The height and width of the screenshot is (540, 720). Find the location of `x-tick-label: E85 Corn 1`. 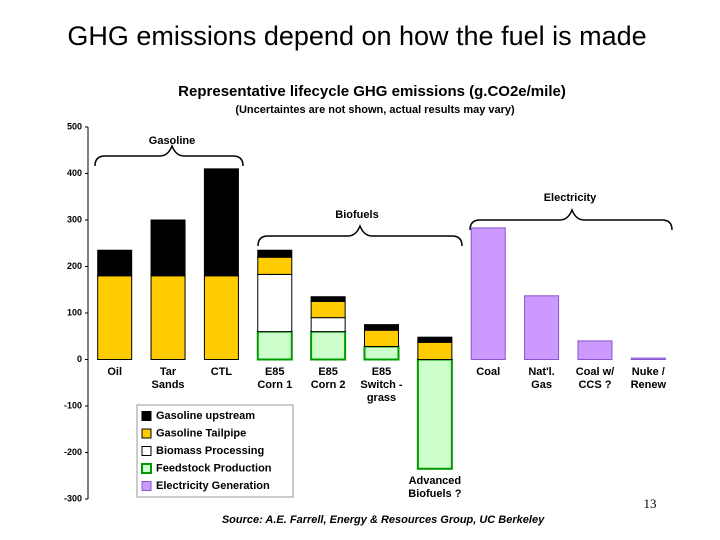

x-tick-label: E85 Corn 1 is located at coordinates (275, 378).